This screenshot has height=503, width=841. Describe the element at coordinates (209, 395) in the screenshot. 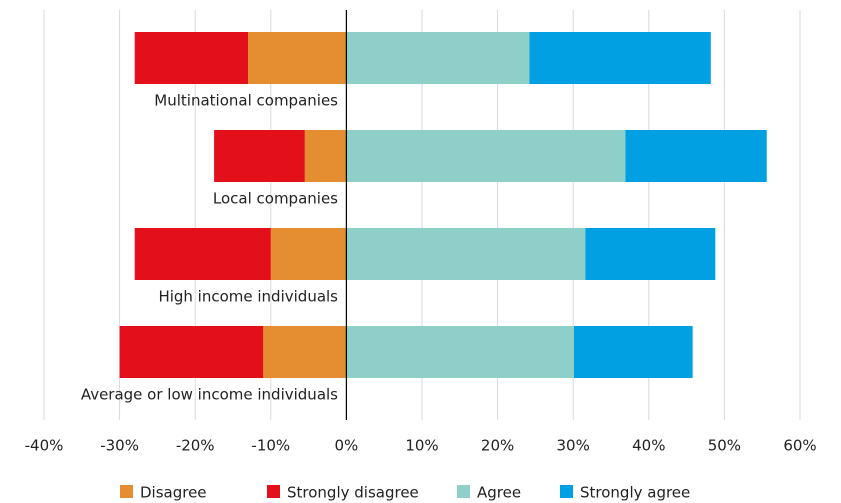

I see `category-label: Average or low income individuals` at that location.